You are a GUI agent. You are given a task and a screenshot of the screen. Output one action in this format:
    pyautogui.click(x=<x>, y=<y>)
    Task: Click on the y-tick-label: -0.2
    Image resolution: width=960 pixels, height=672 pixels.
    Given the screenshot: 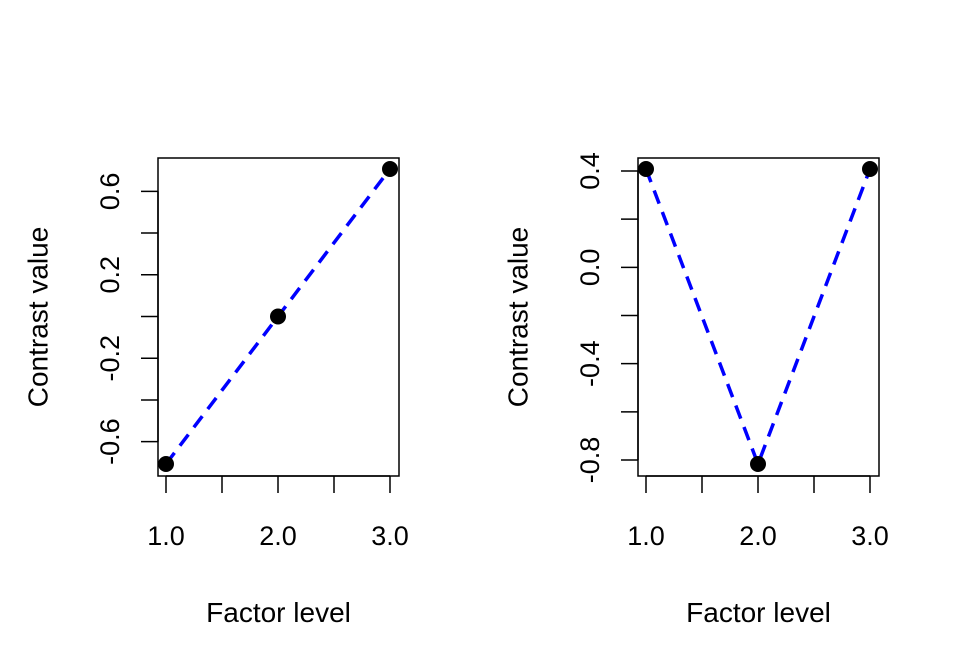 What is the action you would take?
    pyautogui.click(x=110, y=358)
    